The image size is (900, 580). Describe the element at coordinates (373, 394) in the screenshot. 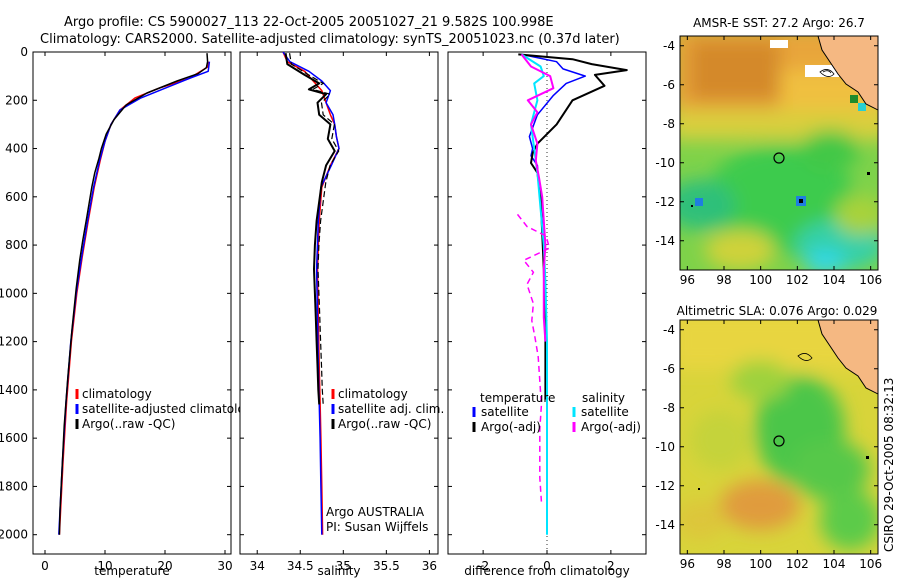

I see `salinity-legend-label: climatology` at that location.